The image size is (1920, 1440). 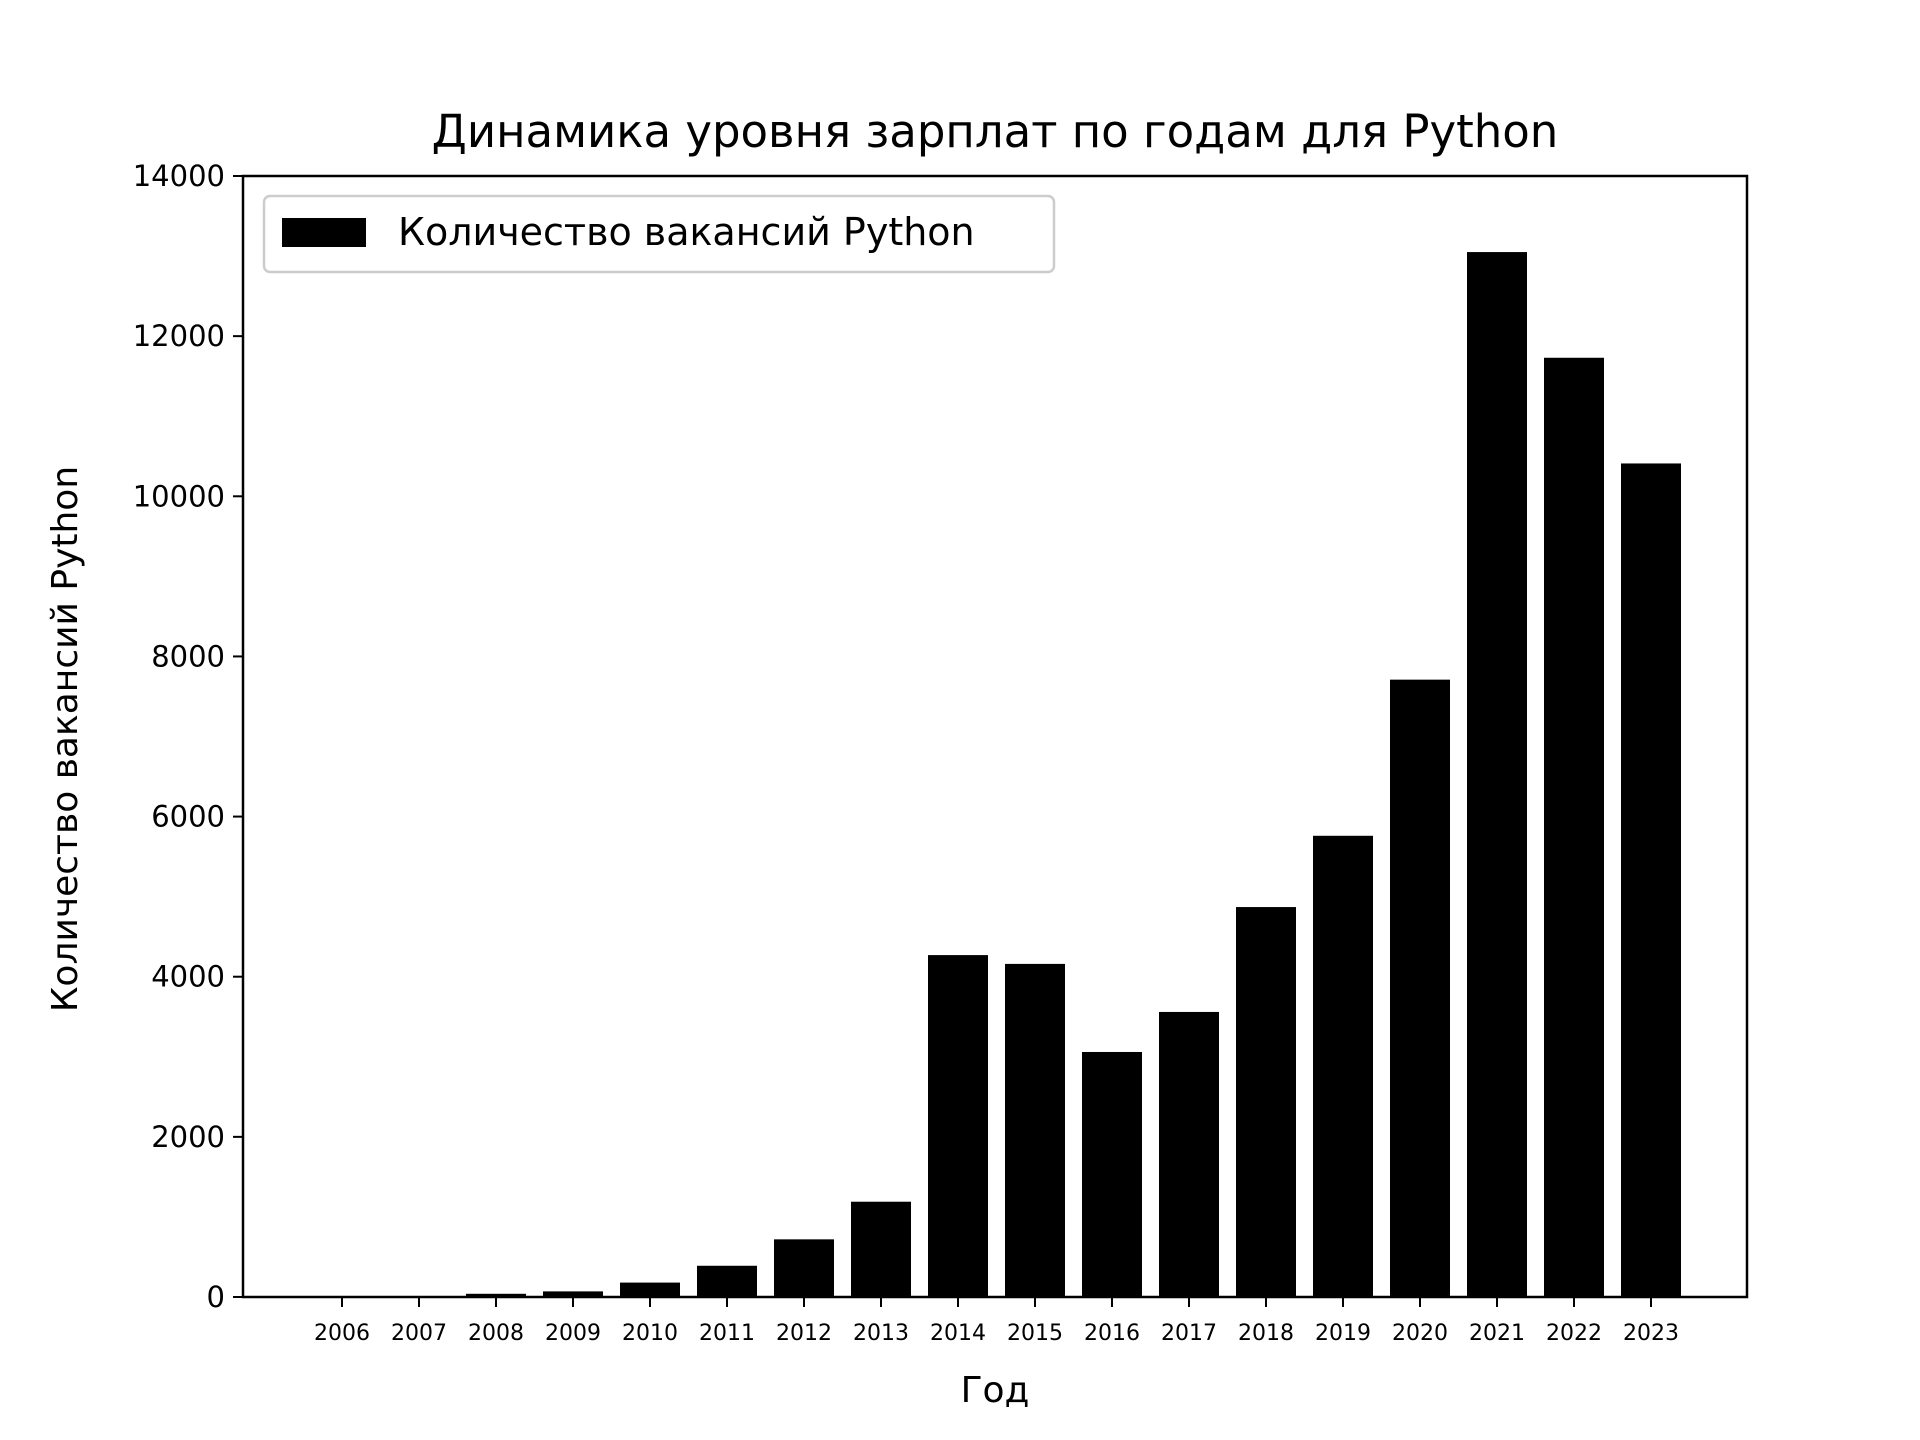 What do you see at coordinates (1574, 827) in the screenshot?
I see `bar-2022` at bounding box center [1574, 827].